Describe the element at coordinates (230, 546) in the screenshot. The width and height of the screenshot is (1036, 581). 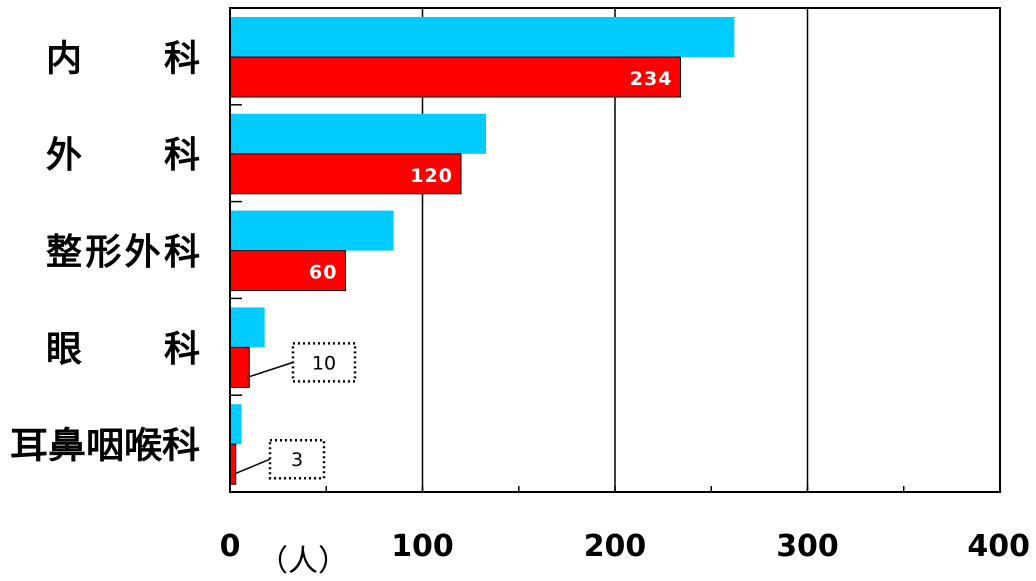
I see `x-tick-label: 0` at that location.